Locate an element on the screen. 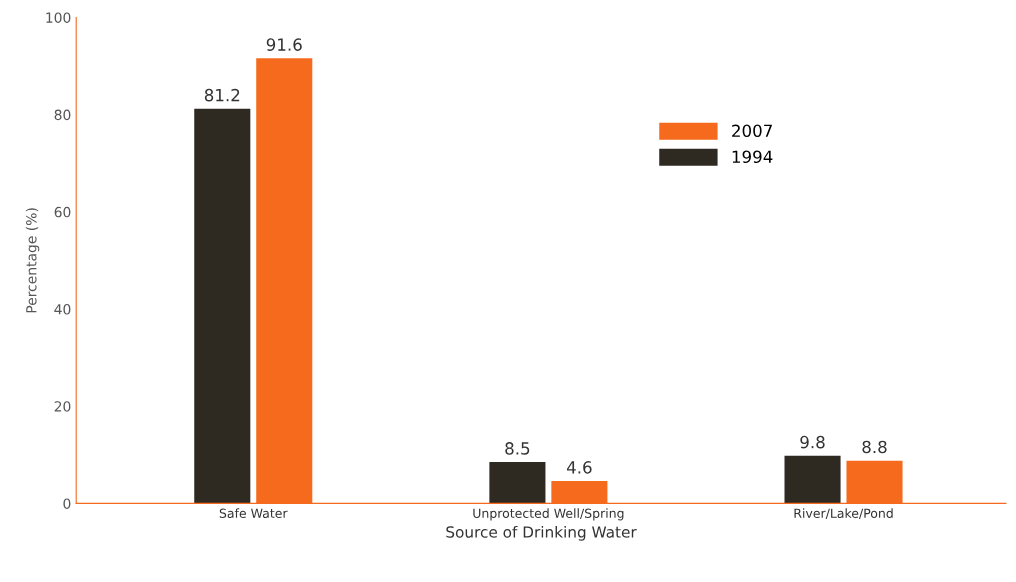 This screenshot has width=1016, height=582. data-label: 4.6 is located at coordinates (579, 467).